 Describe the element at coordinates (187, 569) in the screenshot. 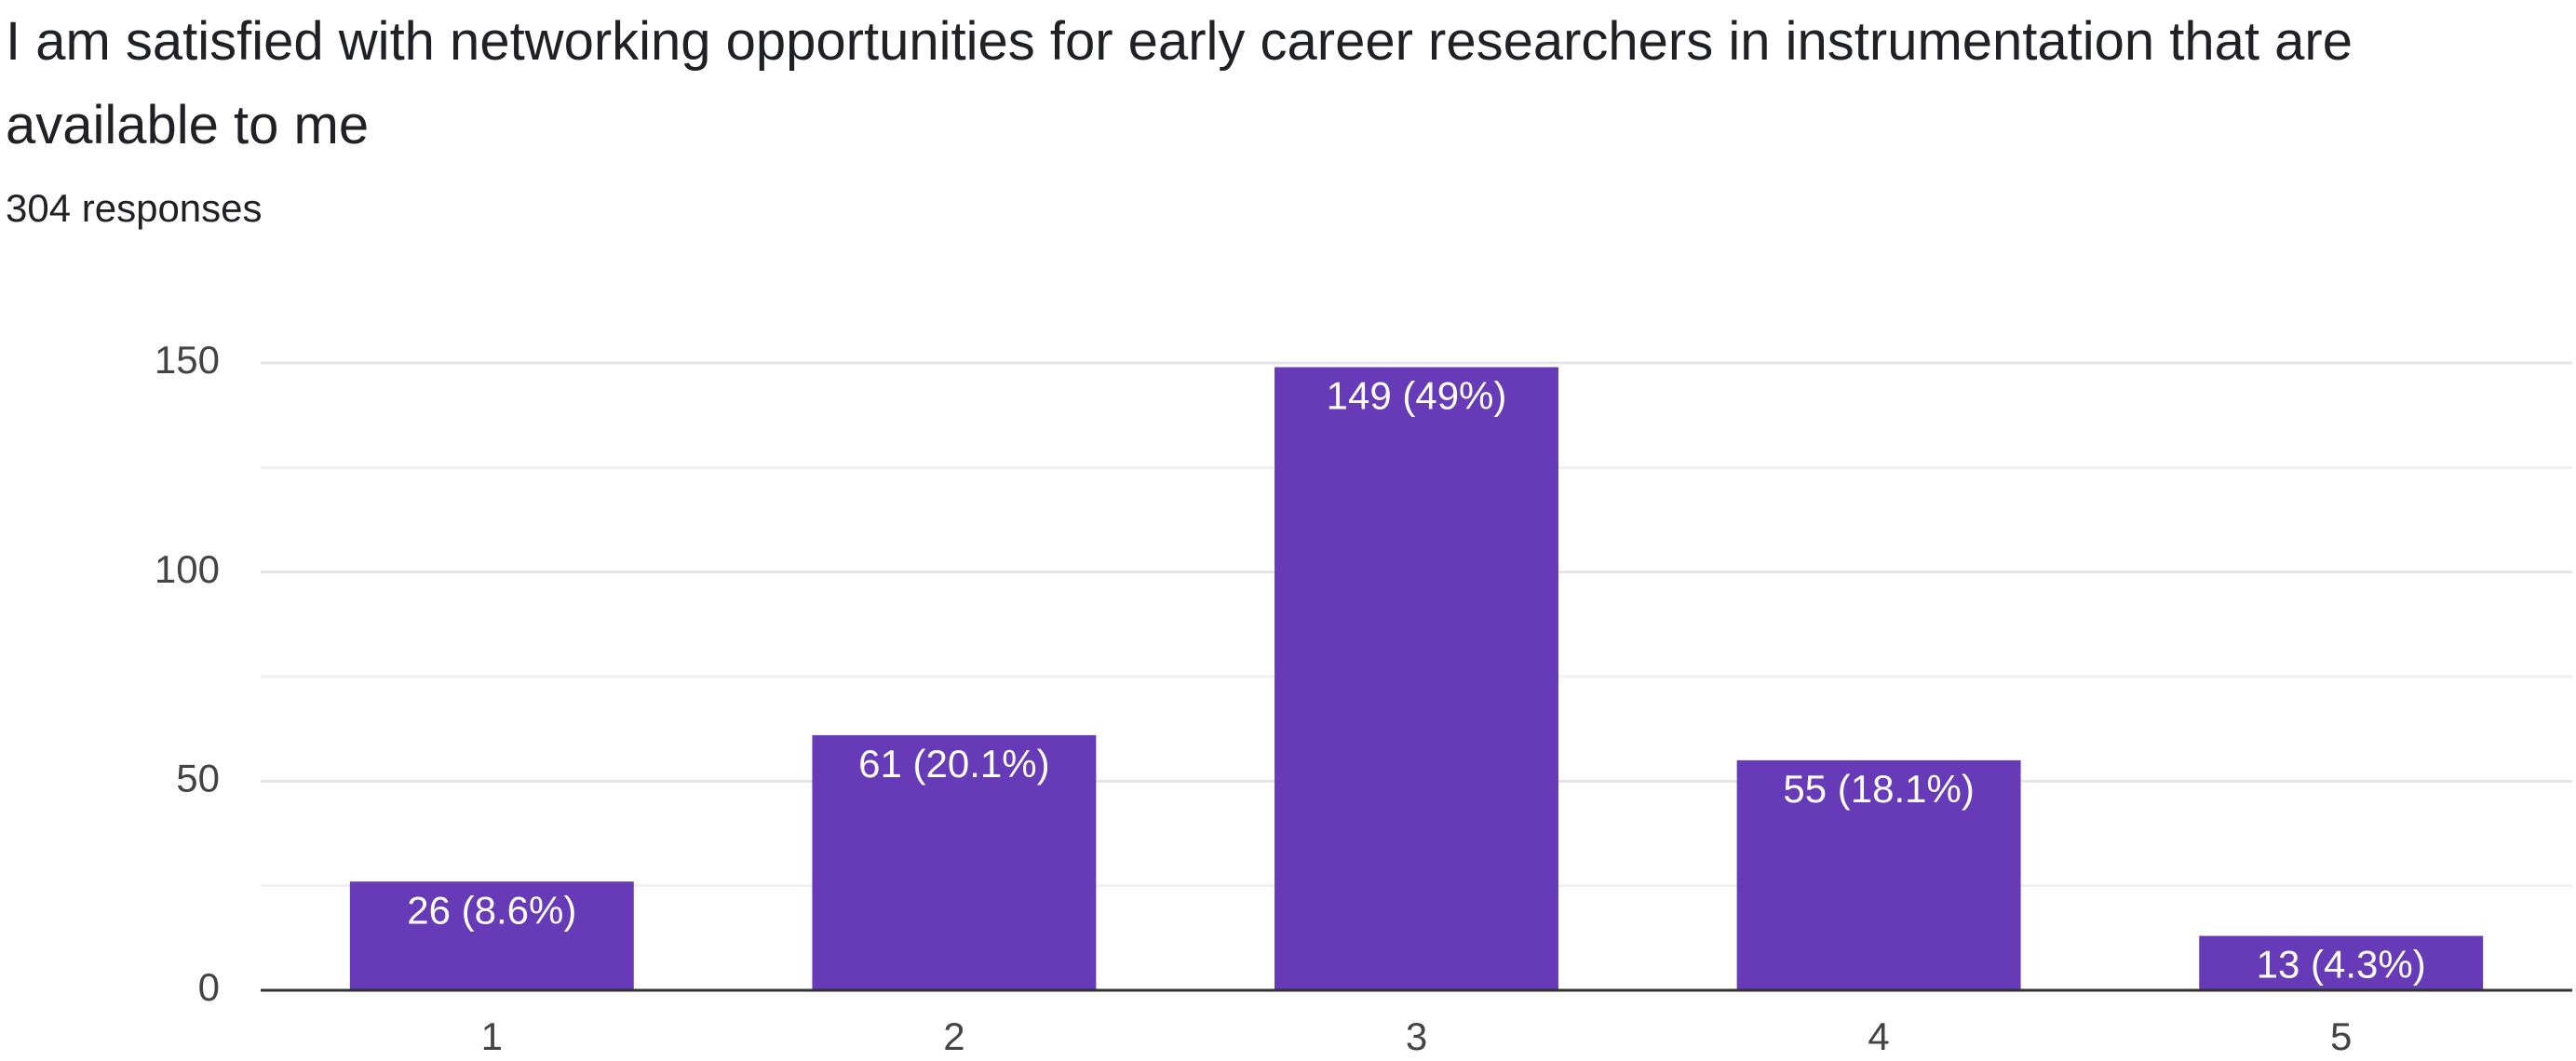

I see `y-tick-label: 100` at that location.